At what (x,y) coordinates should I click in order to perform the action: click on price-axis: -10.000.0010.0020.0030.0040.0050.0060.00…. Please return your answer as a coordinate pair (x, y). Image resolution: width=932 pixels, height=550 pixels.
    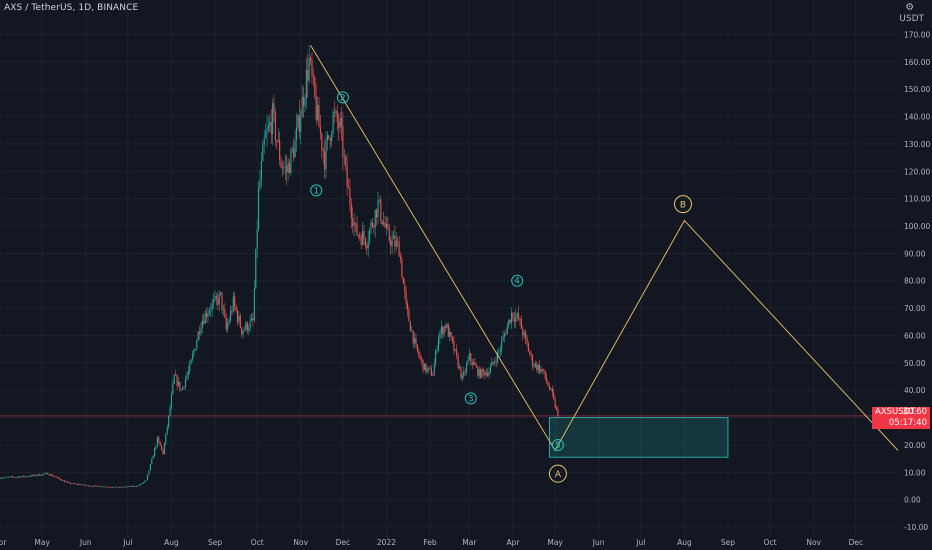
    Looking at the image, I should click on (917, 281).